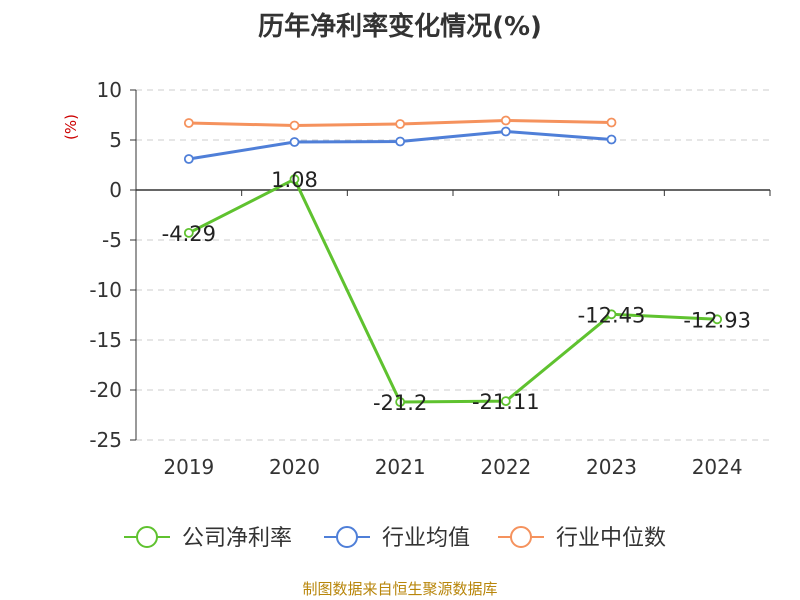  I want to click on y-tick-label: -15, so click(105, 340).